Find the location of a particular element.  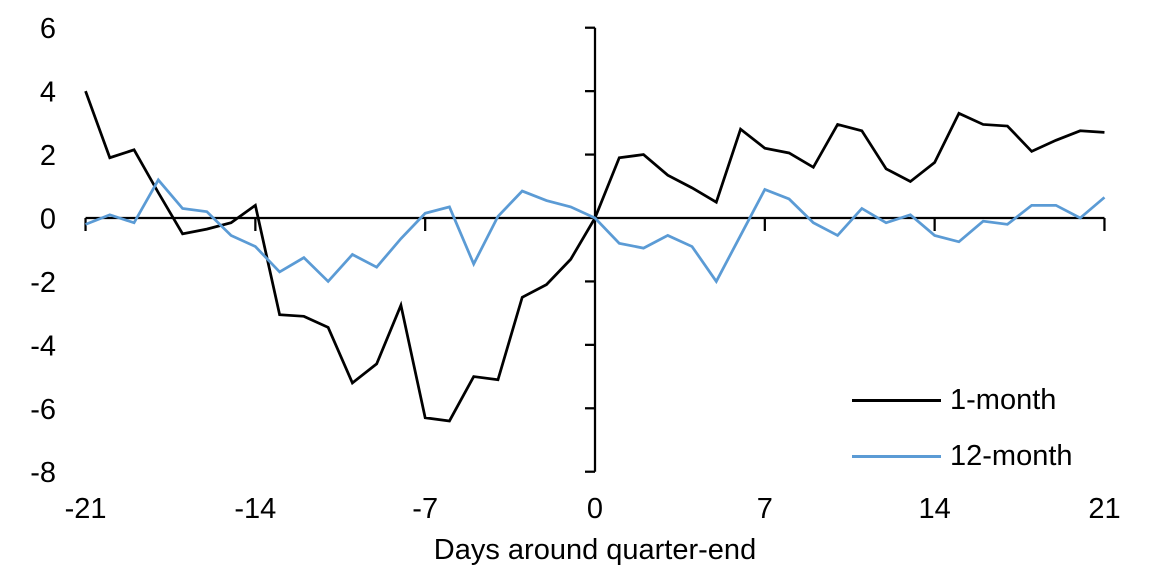

legend: 1-month 12-month is located at coordinates (962, 428).